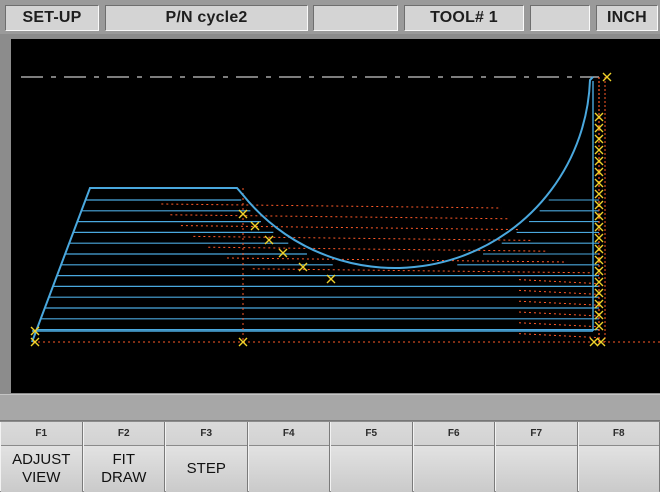 This screenshot has height=492, width=660. What do you see at coordinates (206, 433) in the screenshot?
I see `function-key-code: F3` at bounding box center [206, 433].